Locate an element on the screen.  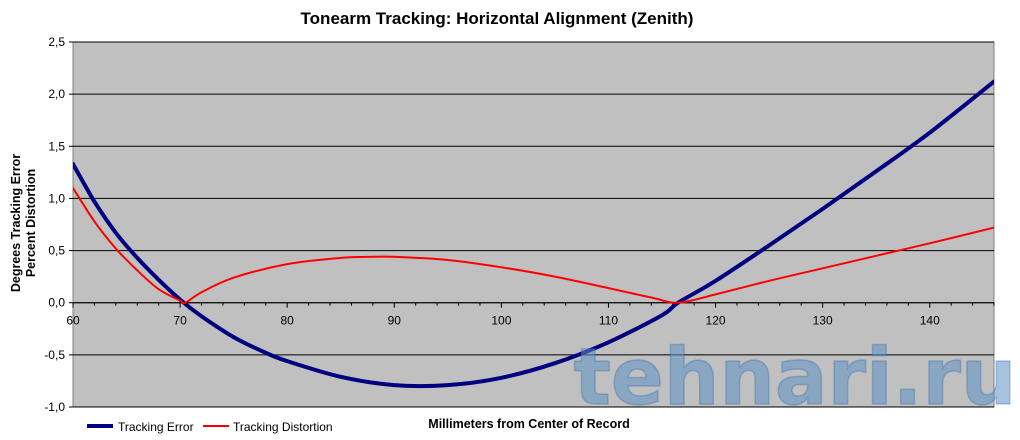
y-tick-label-5: 1,5 is located at coordinates (56, 146).